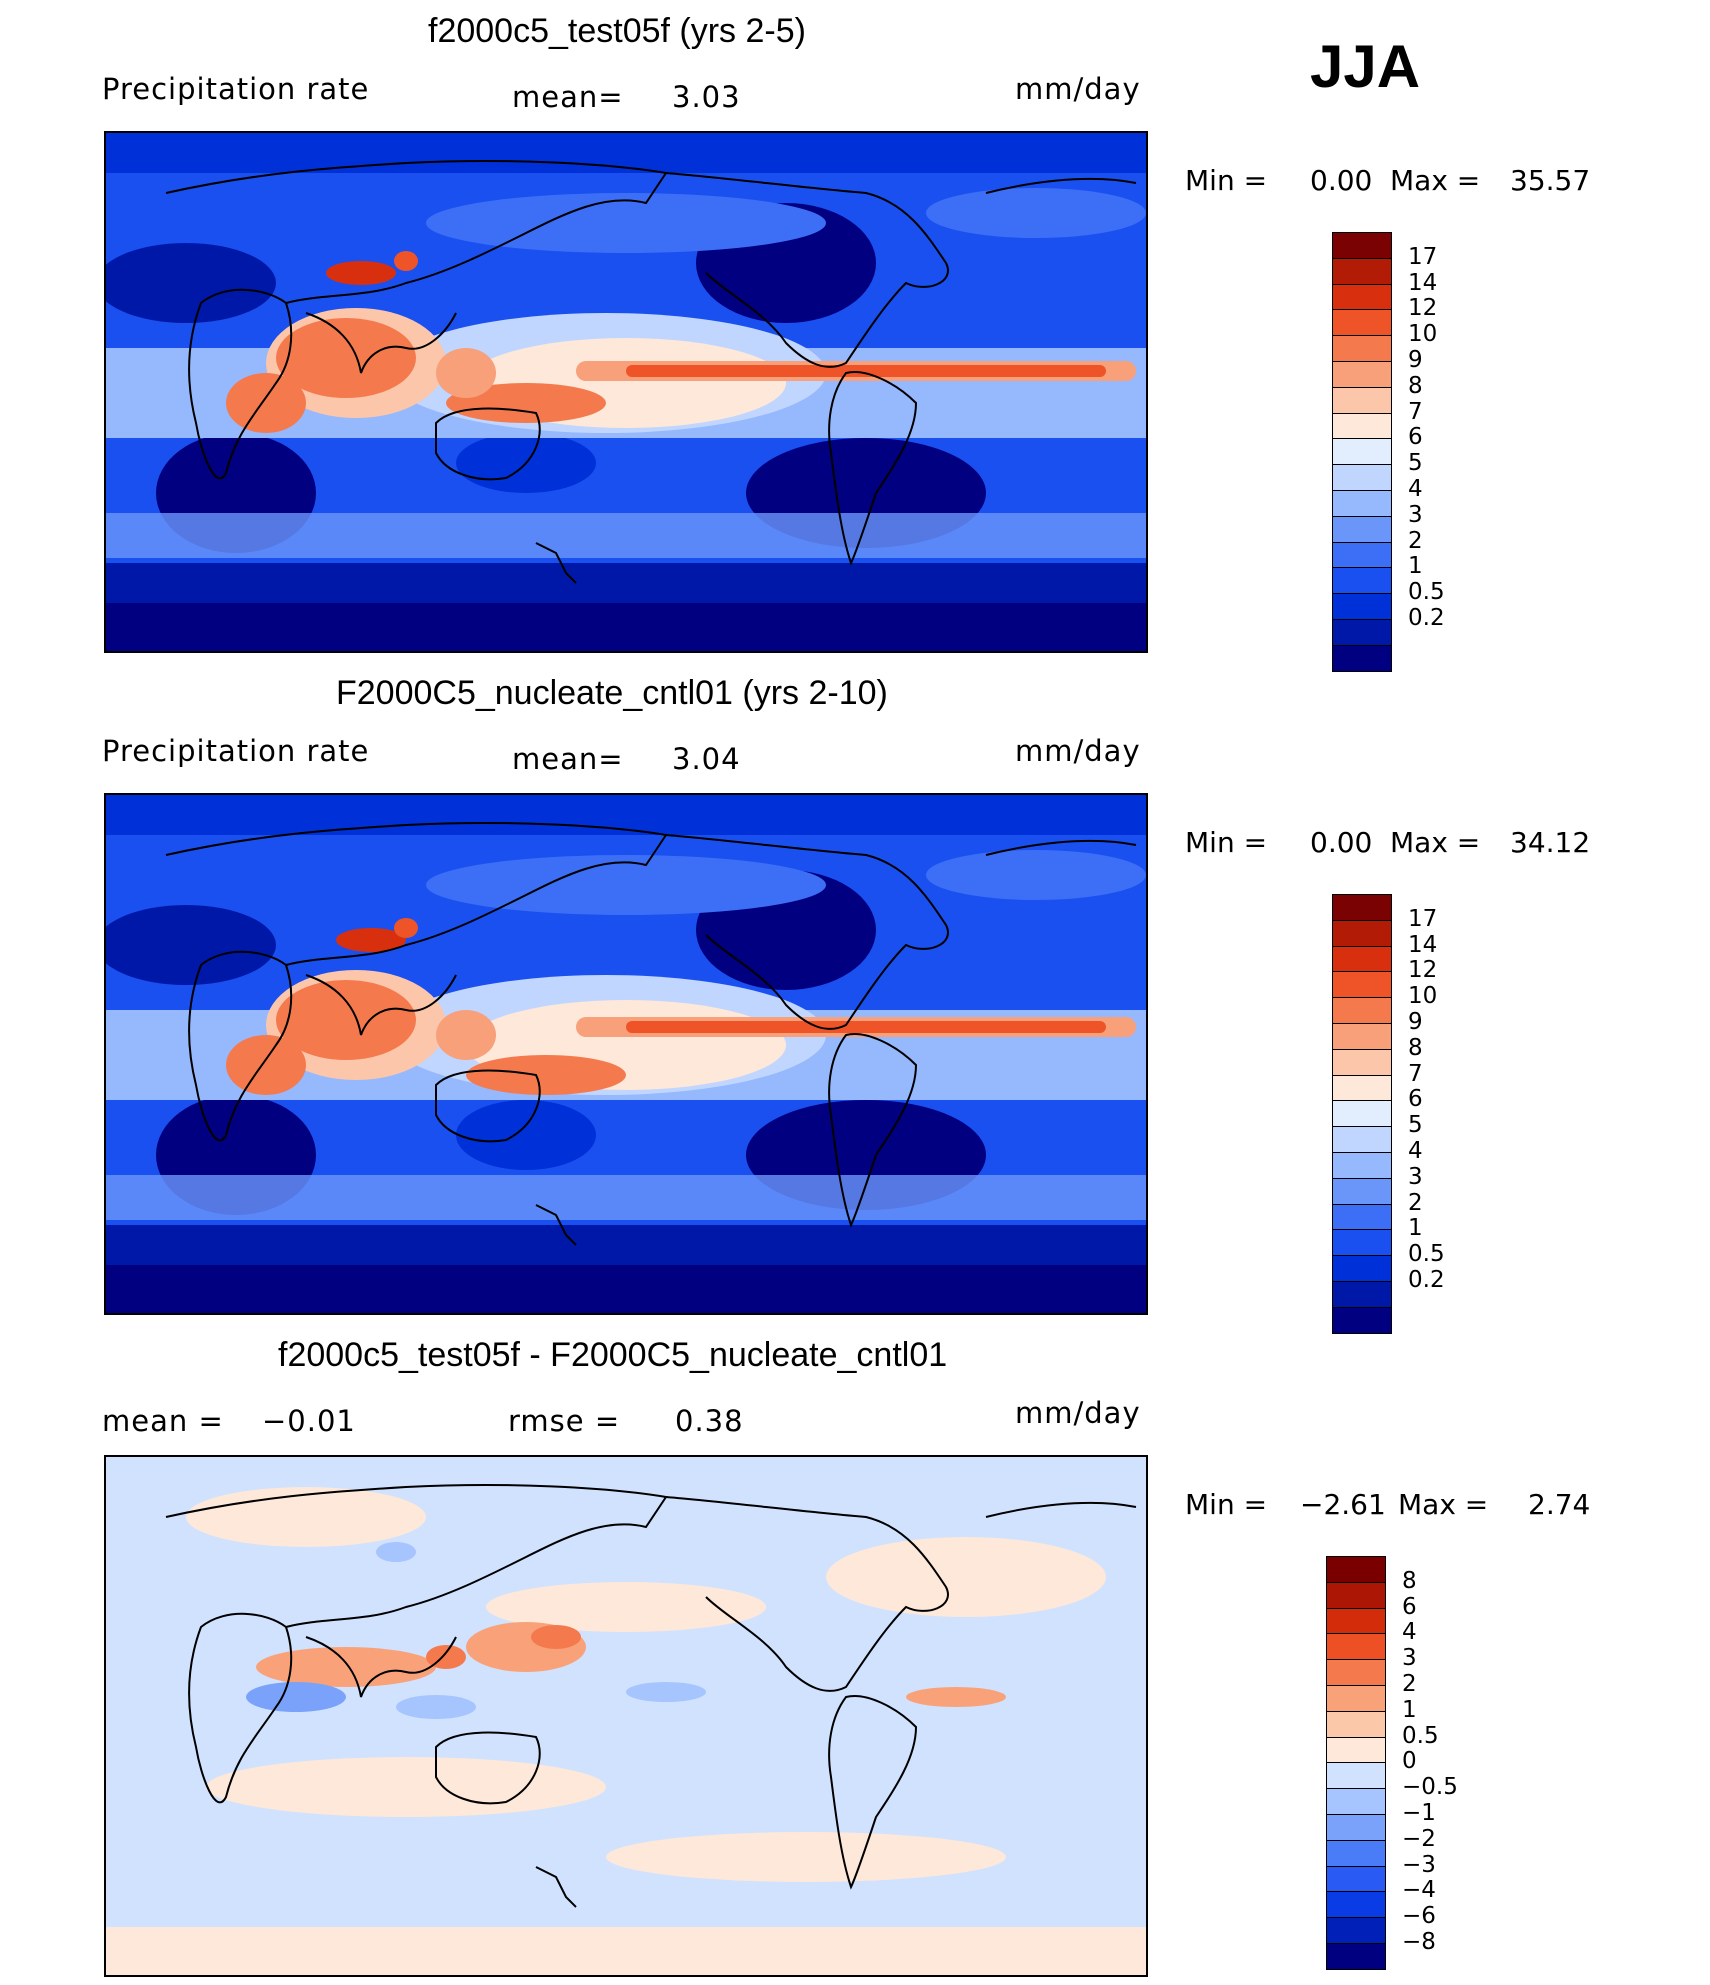 This screenshot has width=1710, height=1985. I want to click on panel1-max-value: 35.57, so click(1550, 180).